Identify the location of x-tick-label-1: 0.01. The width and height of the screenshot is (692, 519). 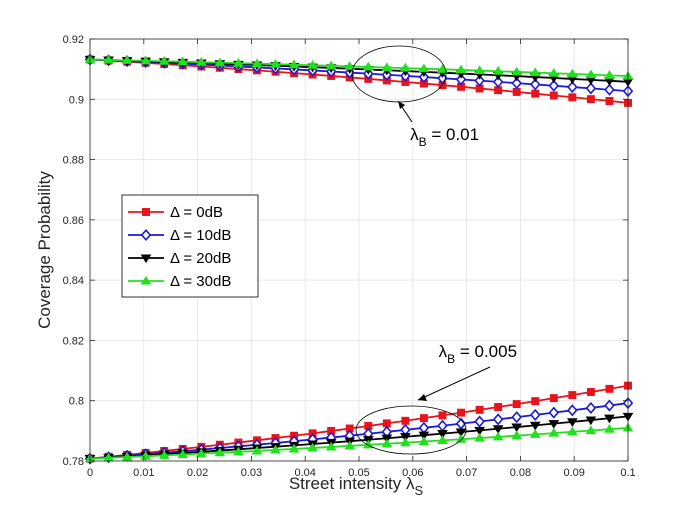
(143, 473).